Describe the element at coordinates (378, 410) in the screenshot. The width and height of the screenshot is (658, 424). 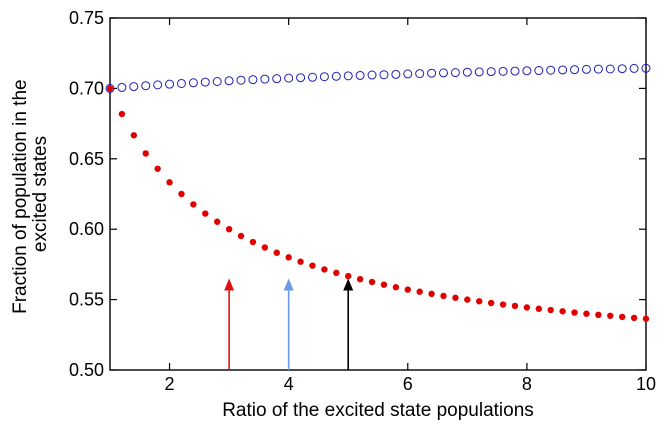
I see `x-axis-label: Ratio of the excited state populations` at that location.